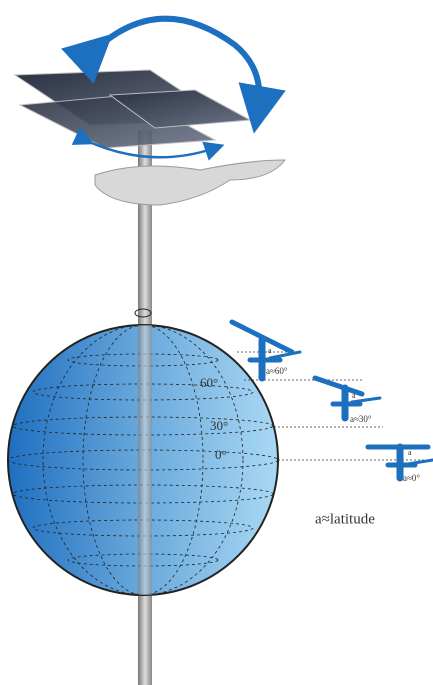  What do you see at coordinates (277, 371) in the screenshot?
I see `lamp-caption: a≈60°` at bounding box center [277, 371].